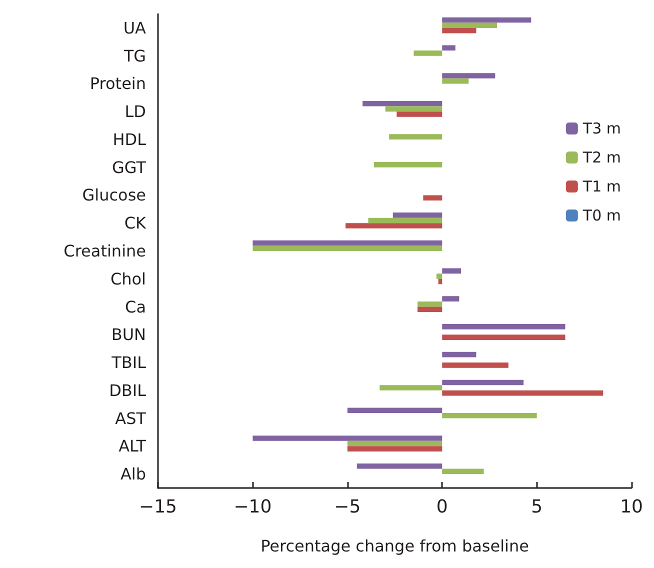 Image resolution: width=654 pixels, height=568 pixels. What do you see at coordinates (394, 546) in the screenshot?
I see `x-axis-title: Percentage change from baseline` at bounding box center [394, 546].